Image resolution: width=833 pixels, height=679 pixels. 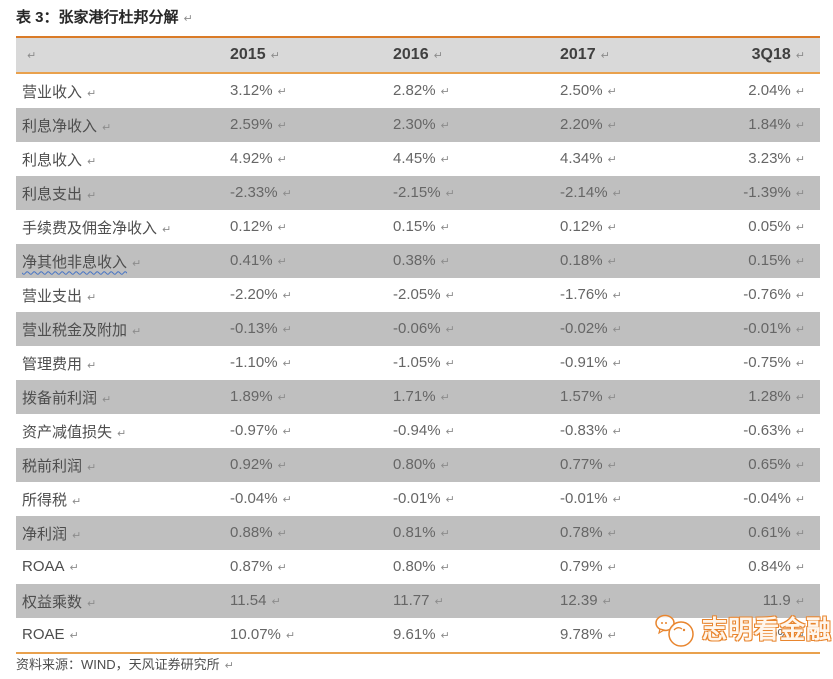 I want to click on cell-value: 2.82%, so click(x=414, y=90).